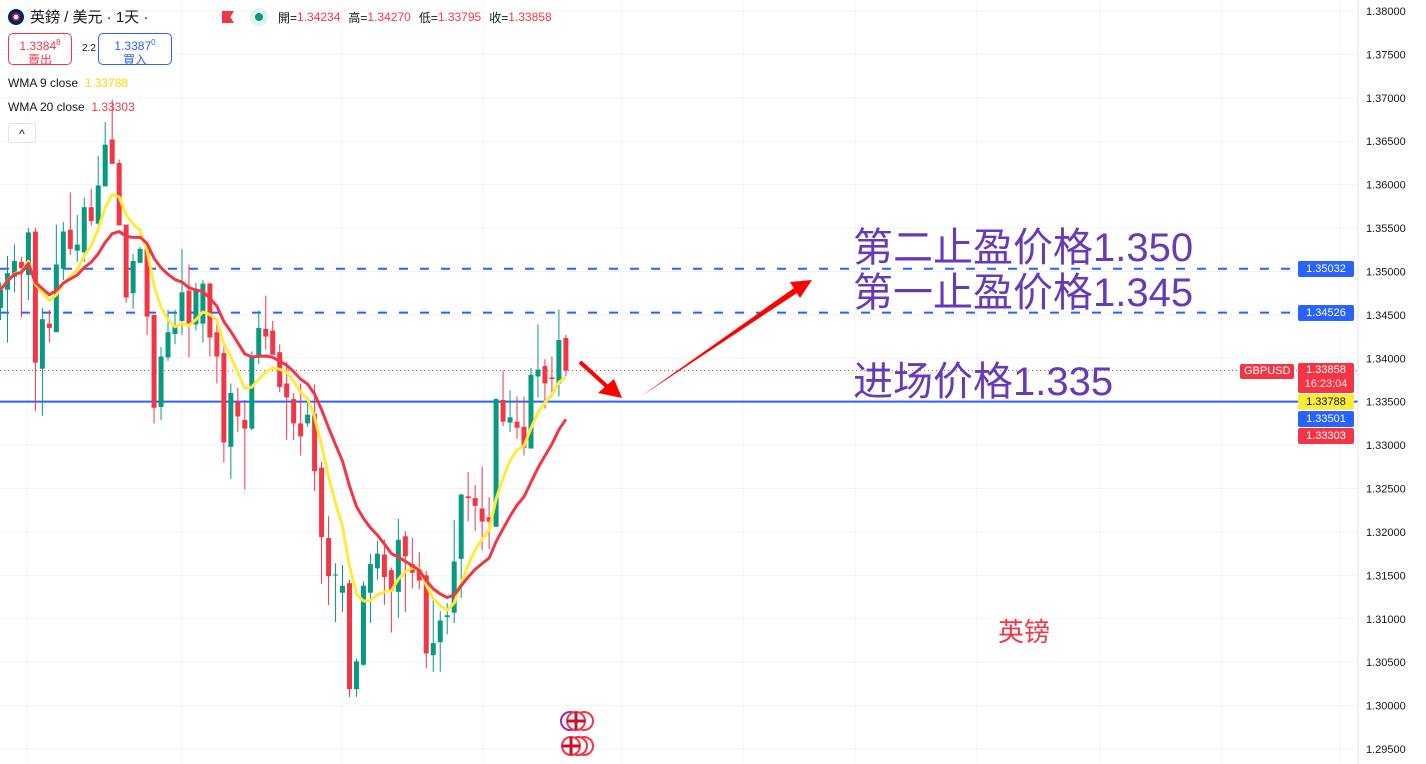 Image resolution: width=1426 pixels, height=764 pixels. I want to click on price-tick-label: 1.33500, so click(1386, 403).